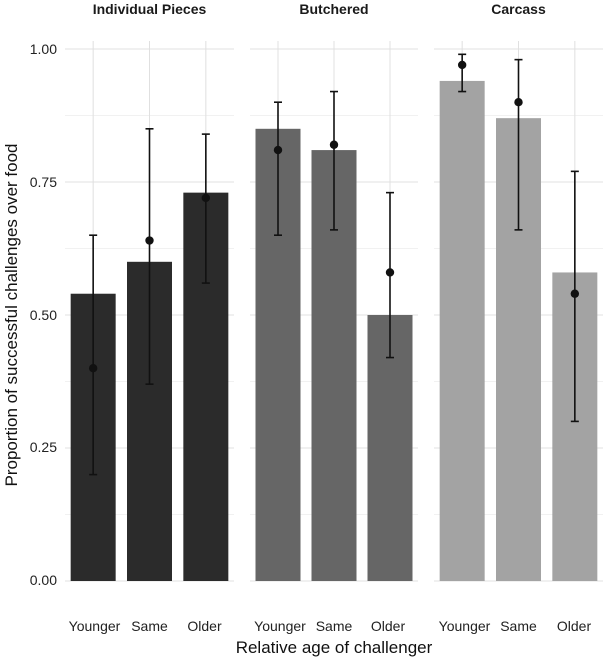 This screenshot has width=608, height=657. I want to click on point-estimate-p1-older, so click(206, 198).